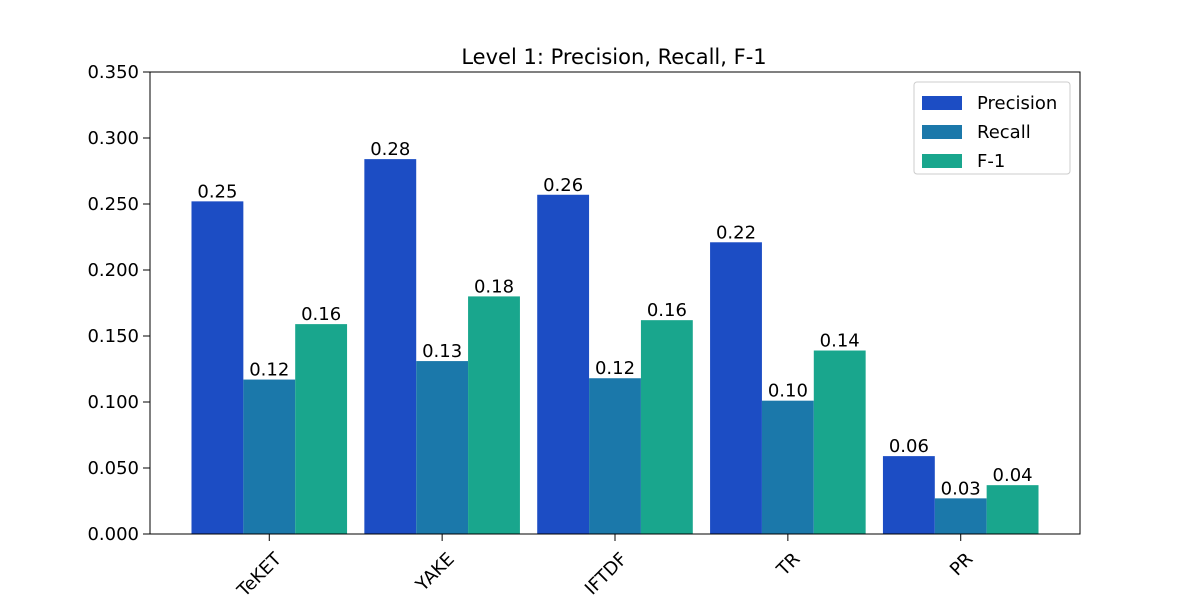  Describe the element at coordinates (113, 270) in the screenshot. I see `y-tick-label: 0.200` at that location.